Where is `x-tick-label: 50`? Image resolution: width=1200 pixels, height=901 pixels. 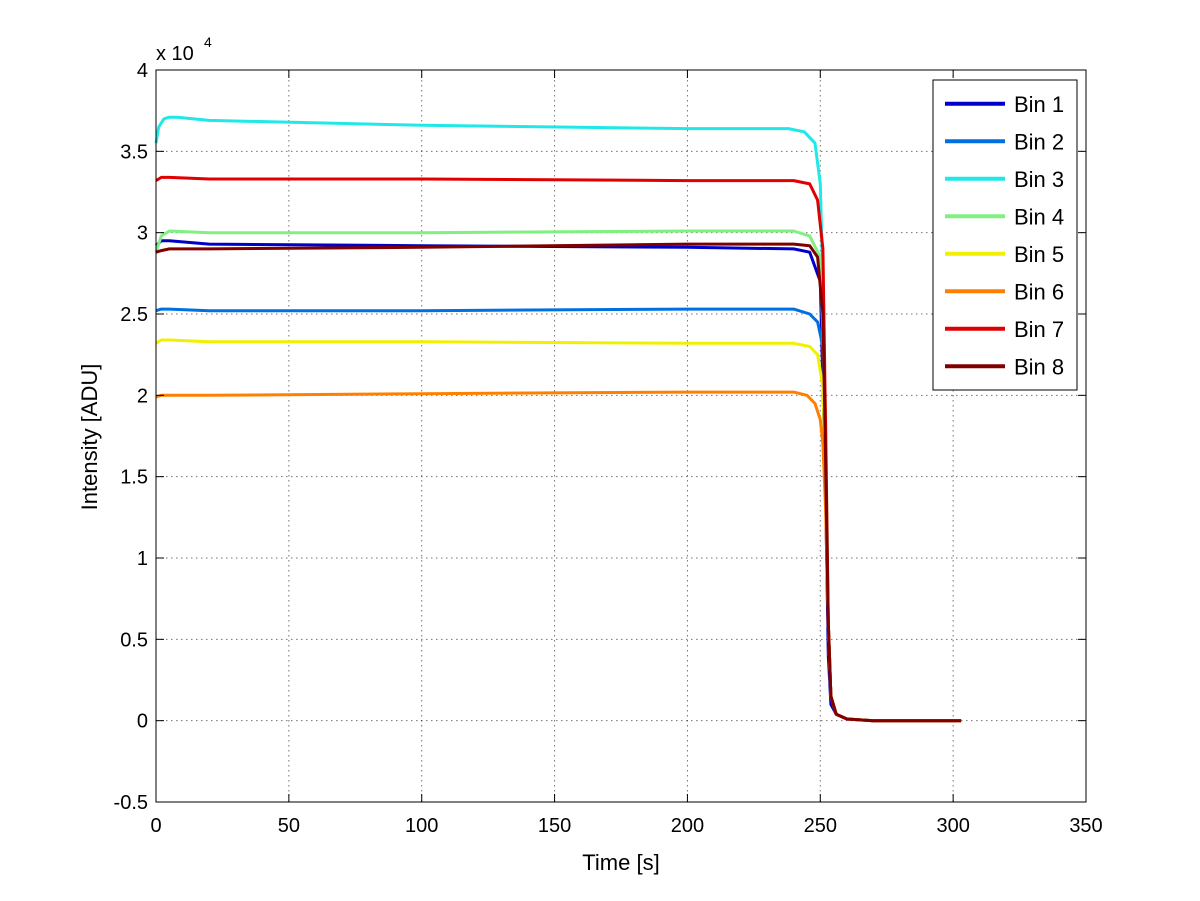 x-tick-label: 50 is located at coordinates (289, 826).